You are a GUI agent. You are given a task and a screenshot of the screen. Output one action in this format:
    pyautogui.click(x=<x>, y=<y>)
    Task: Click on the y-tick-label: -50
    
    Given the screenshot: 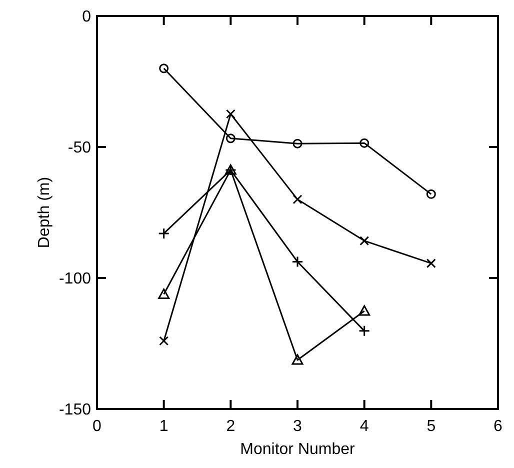 What is the action you would take?
    pyautogui.click(x=80, y=148)
    